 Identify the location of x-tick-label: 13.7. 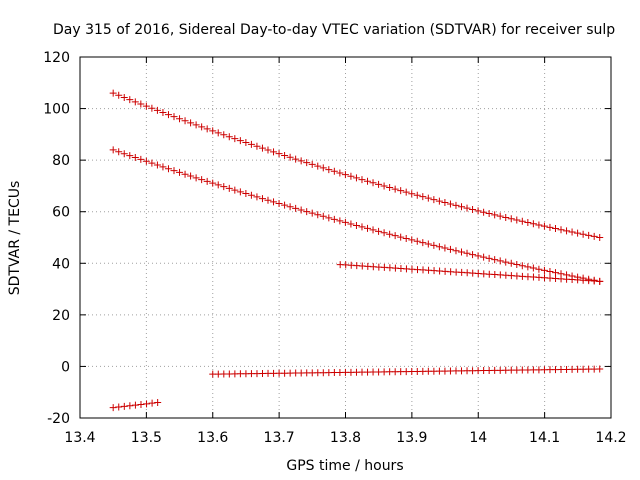
(279, 438).